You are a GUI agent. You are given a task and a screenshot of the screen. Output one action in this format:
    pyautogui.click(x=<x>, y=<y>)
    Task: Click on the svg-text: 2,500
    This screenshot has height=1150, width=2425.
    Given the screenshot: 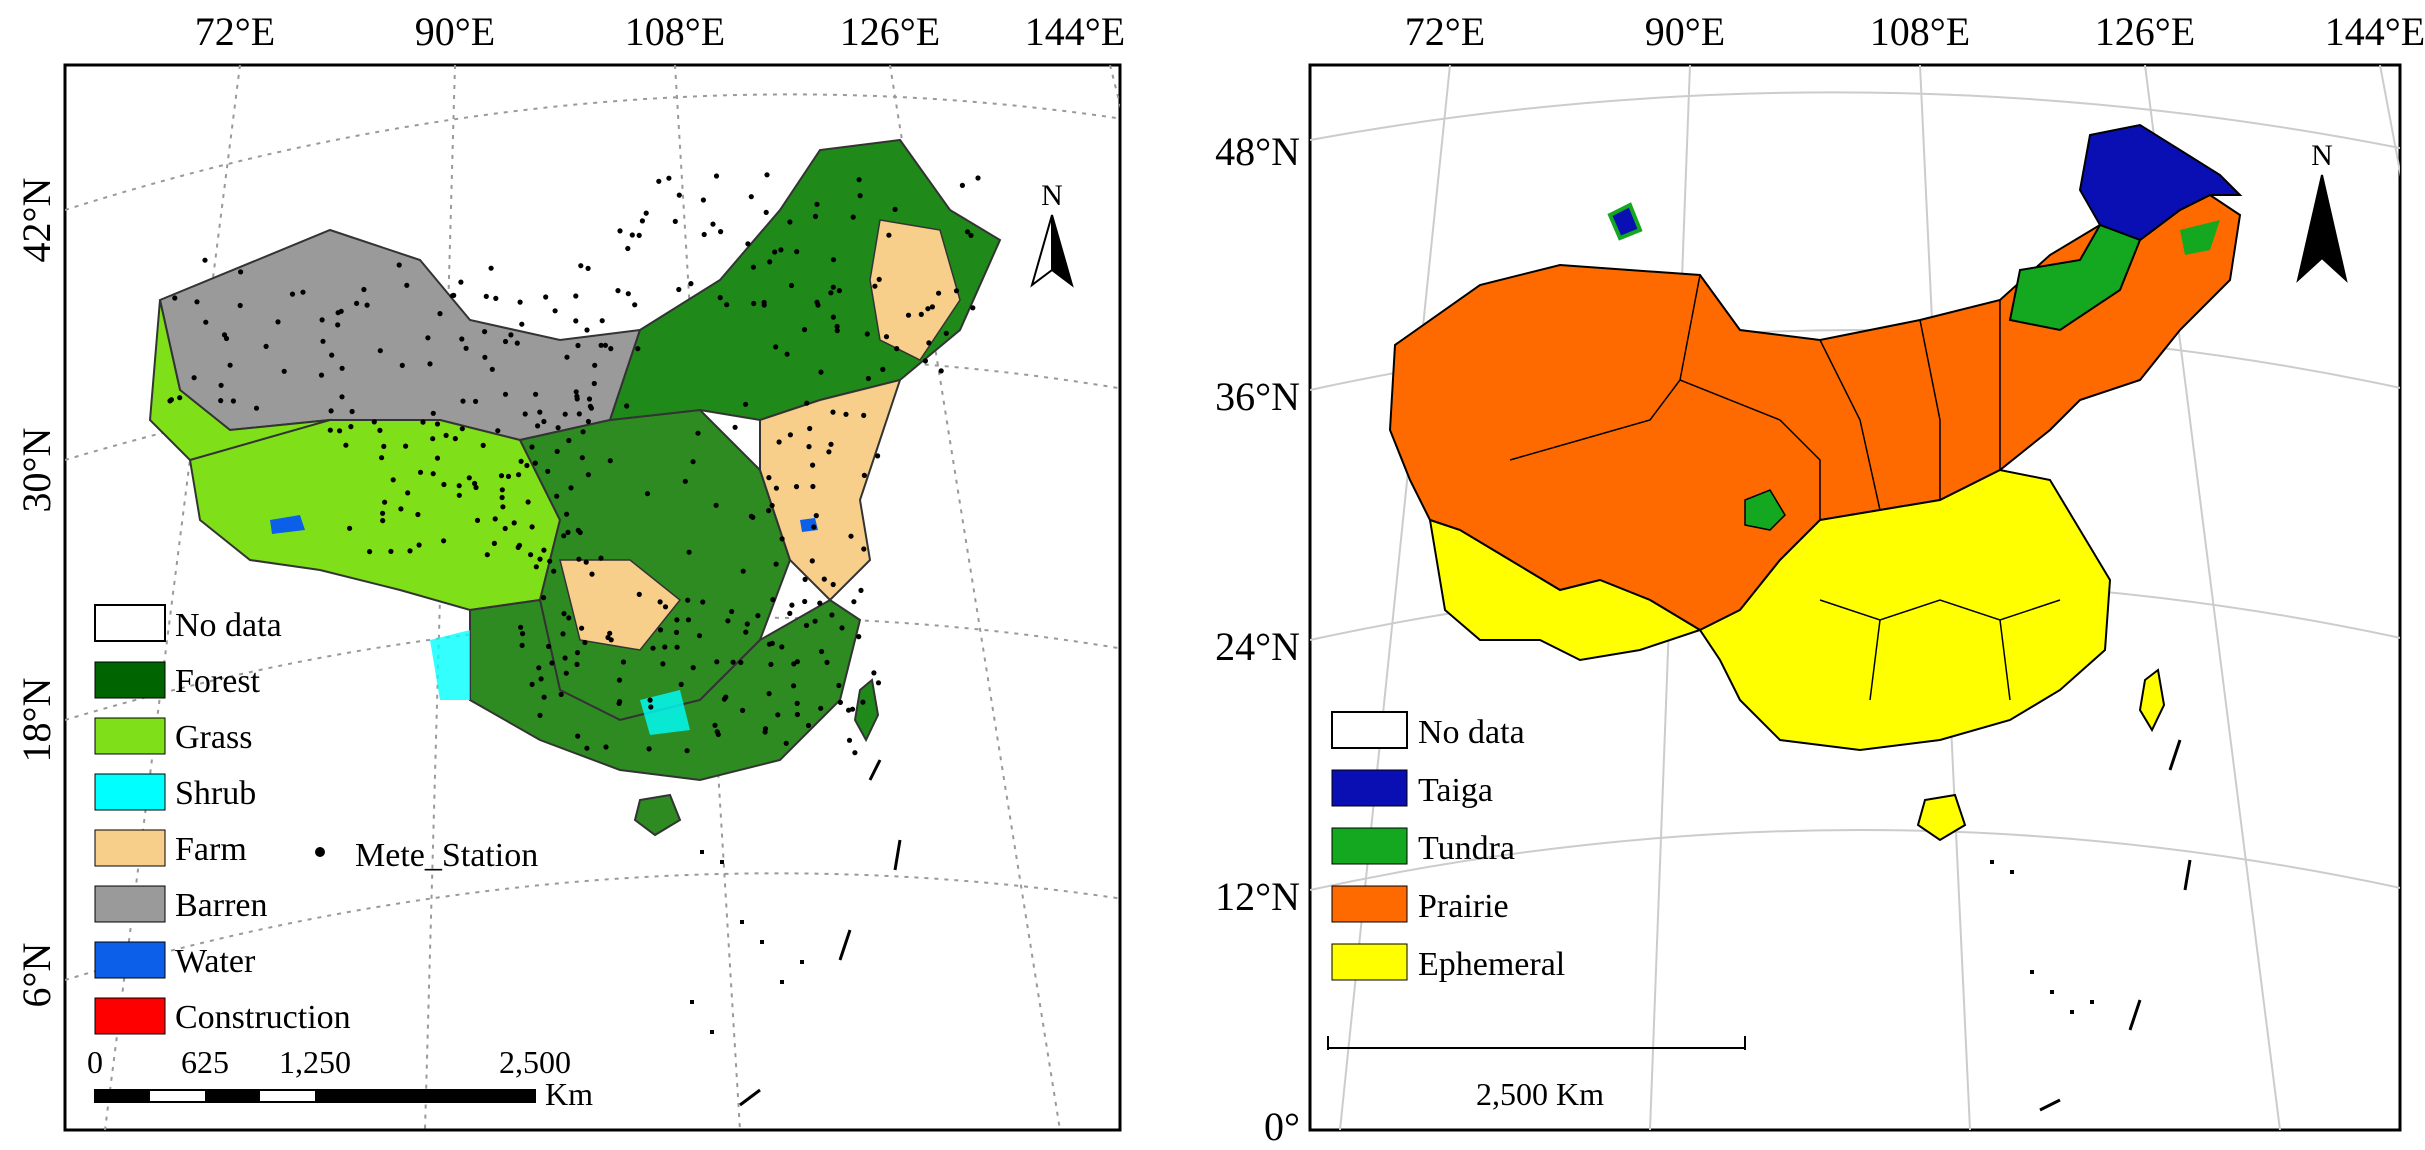 What is the action you would take?
    pyautogui.click(x=535, y=1062)
    